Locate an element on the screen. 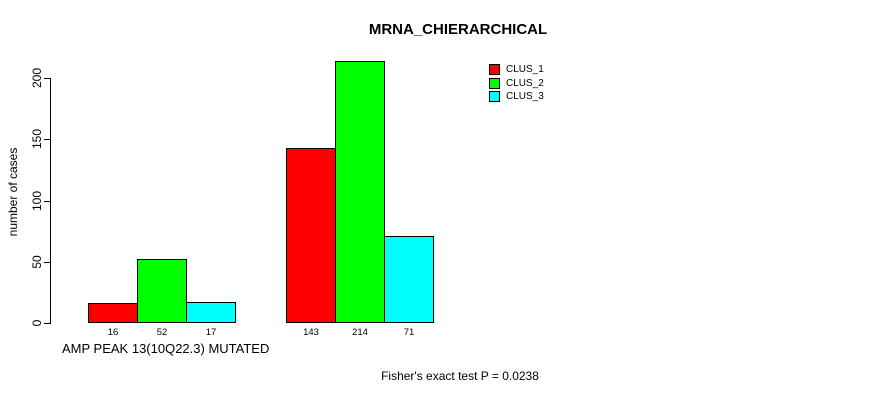 The image size is (890, 400). fisher-test-annotation: Fisher's exact test P = 0.0238 is located at coordinates (460, 376).